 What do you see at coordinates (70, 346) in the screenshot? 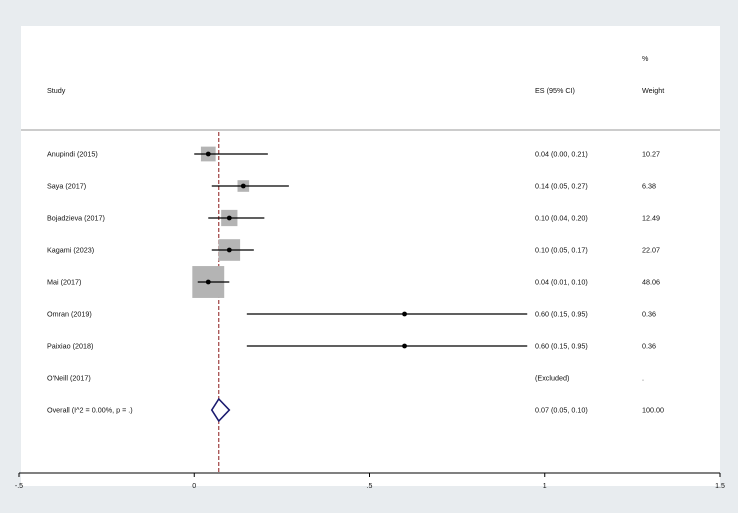
I see `study-label: Paixiao (2018)` at bounding box center [70, 346].